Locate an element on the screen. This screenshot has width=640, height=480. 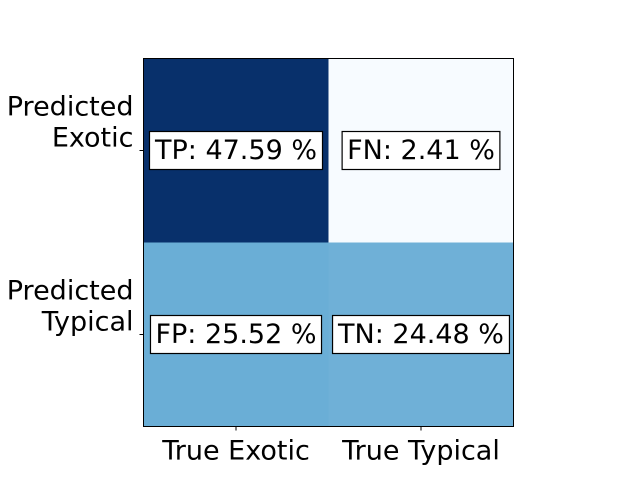
cell-label-r0-c1: FN: 2.41 % is located at coordinates (421, 150).